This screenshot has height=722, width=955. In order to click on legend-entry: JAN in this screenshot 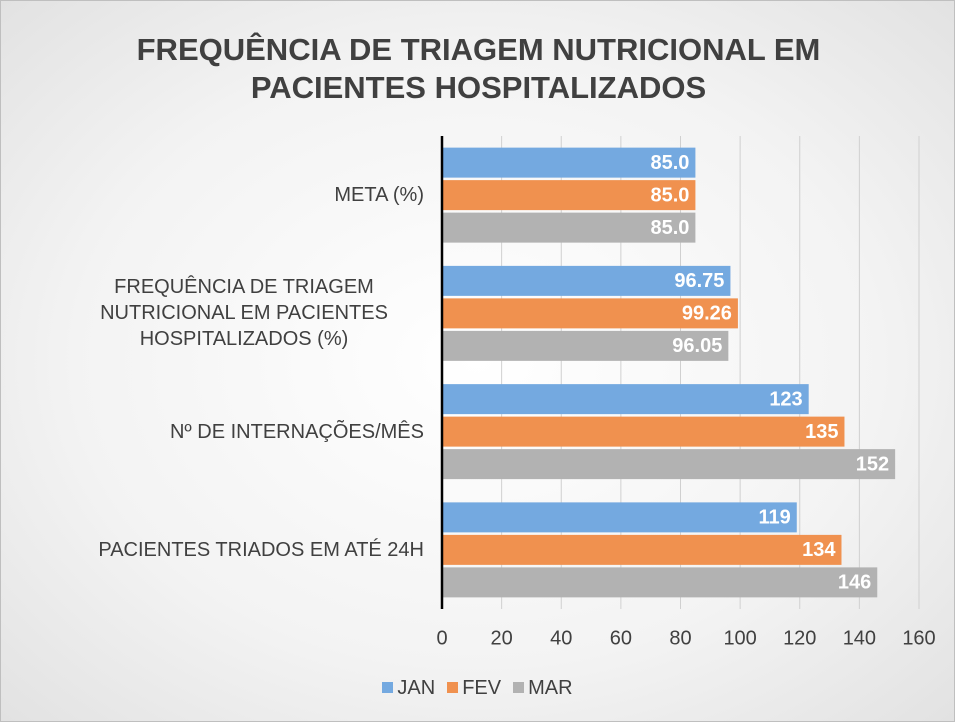, I will do `click(408, 688)`.